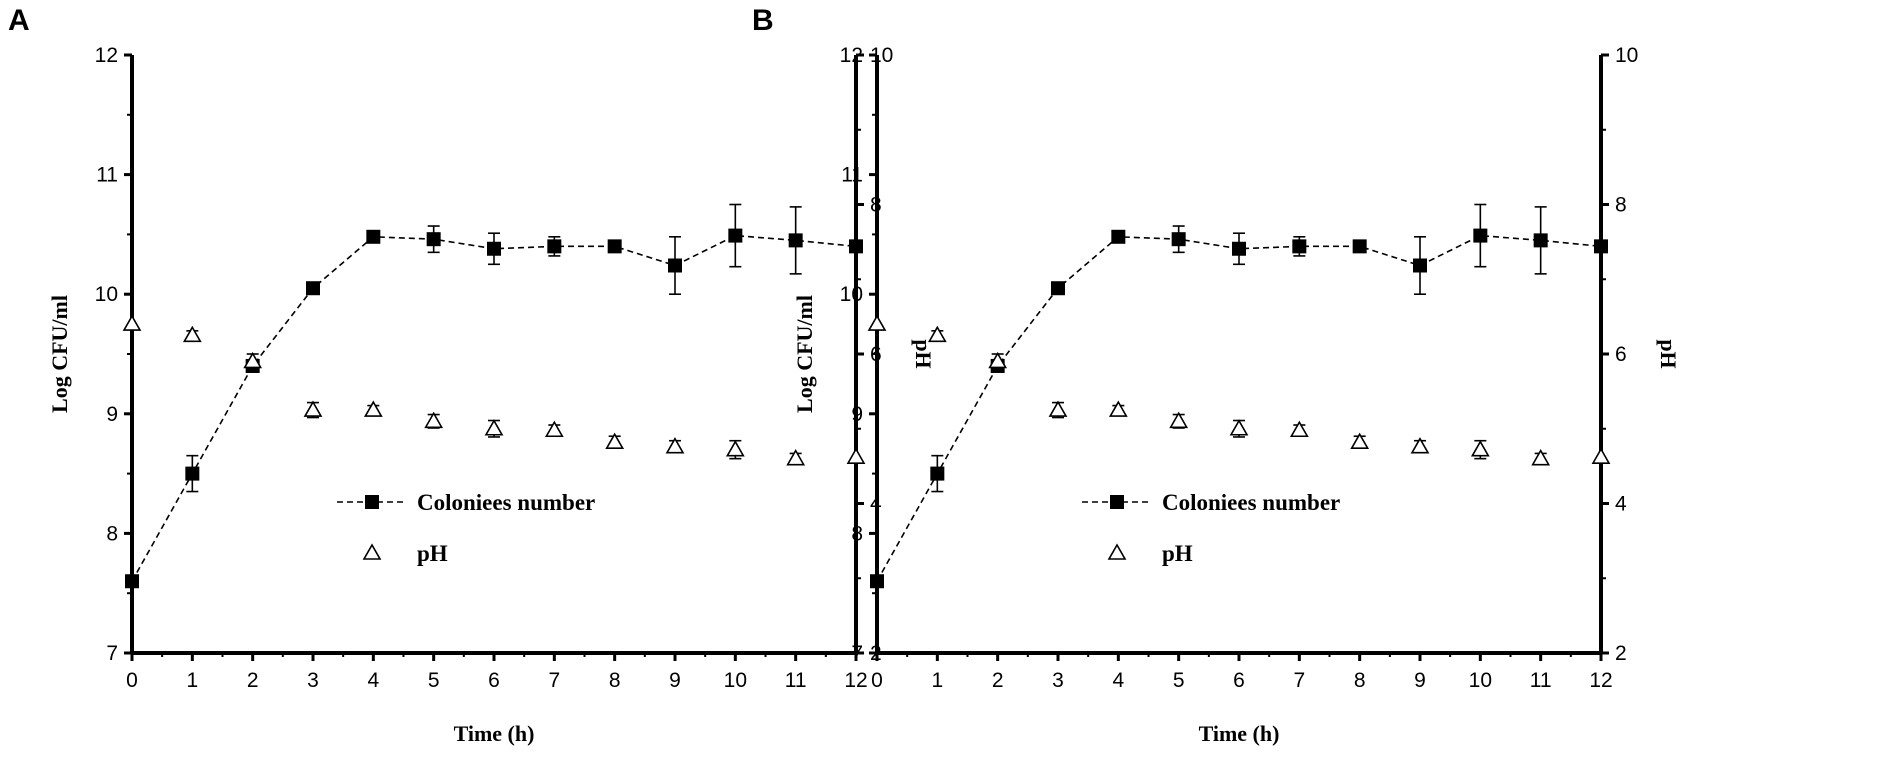  What do you see at coordinates (1621, 653) in the screenshot?
I see `y2-tick-label: 2` at bounding box center [1621, 653].